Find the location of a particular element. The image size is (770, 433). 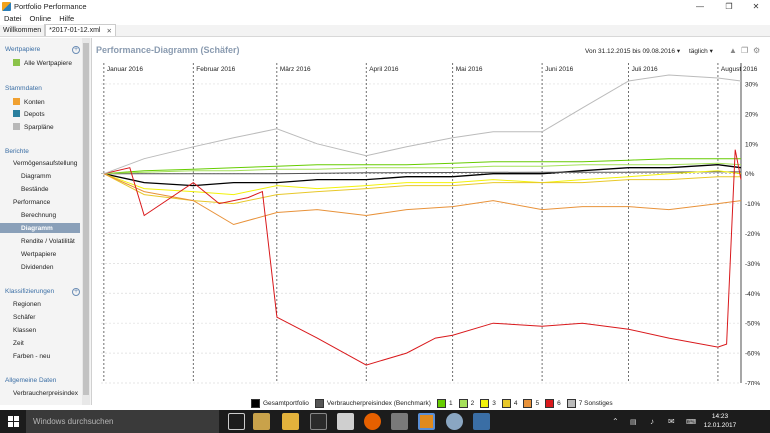

taskbar-search: Windows durchsuchen is located at coordinates (122, 421).